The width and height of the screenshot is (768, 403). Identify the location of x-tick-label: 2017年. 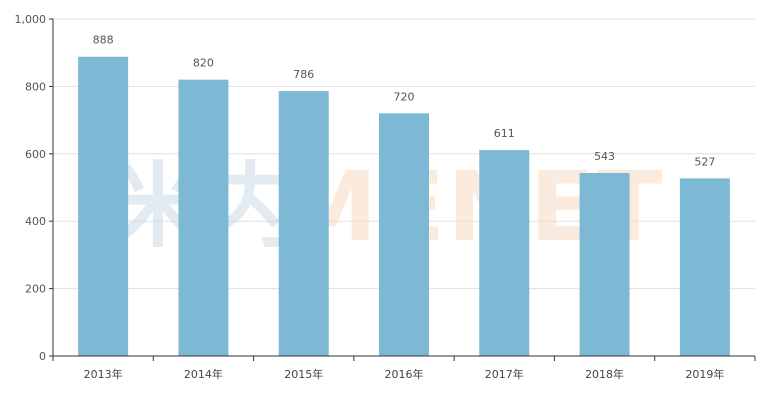
(504, 374).